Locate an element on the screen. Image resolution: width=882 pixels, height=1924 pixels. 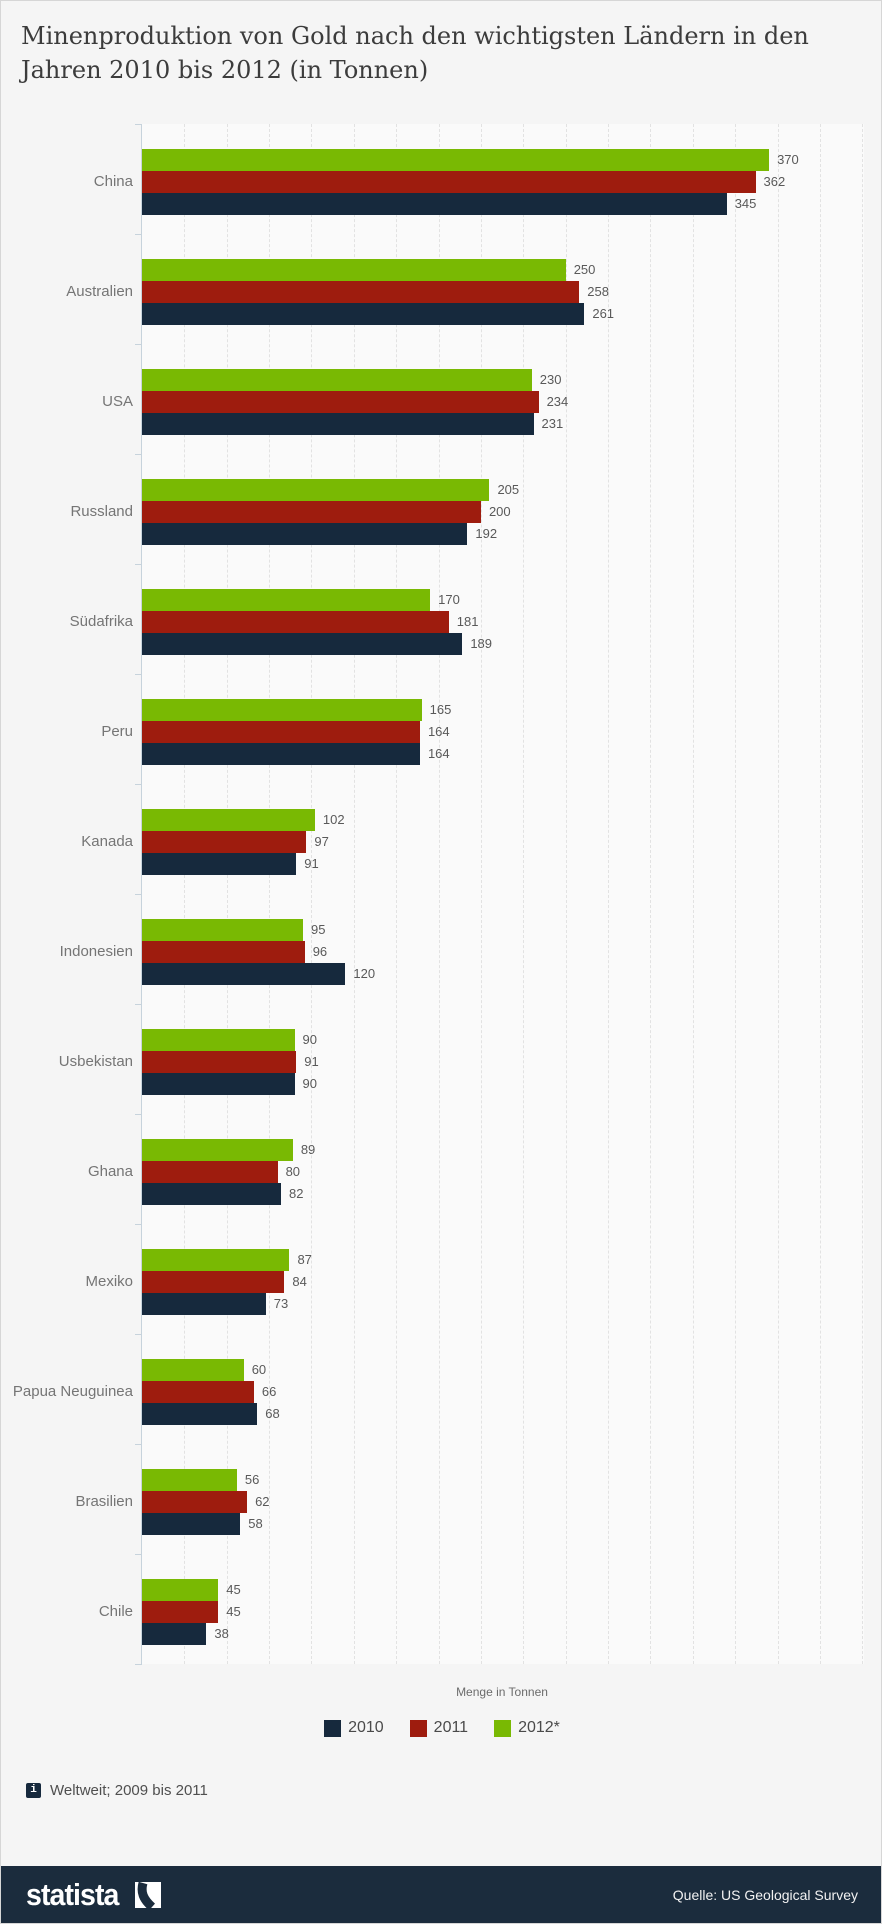
bar-Mexiko-2011 is located at coordinates (213, 1282).